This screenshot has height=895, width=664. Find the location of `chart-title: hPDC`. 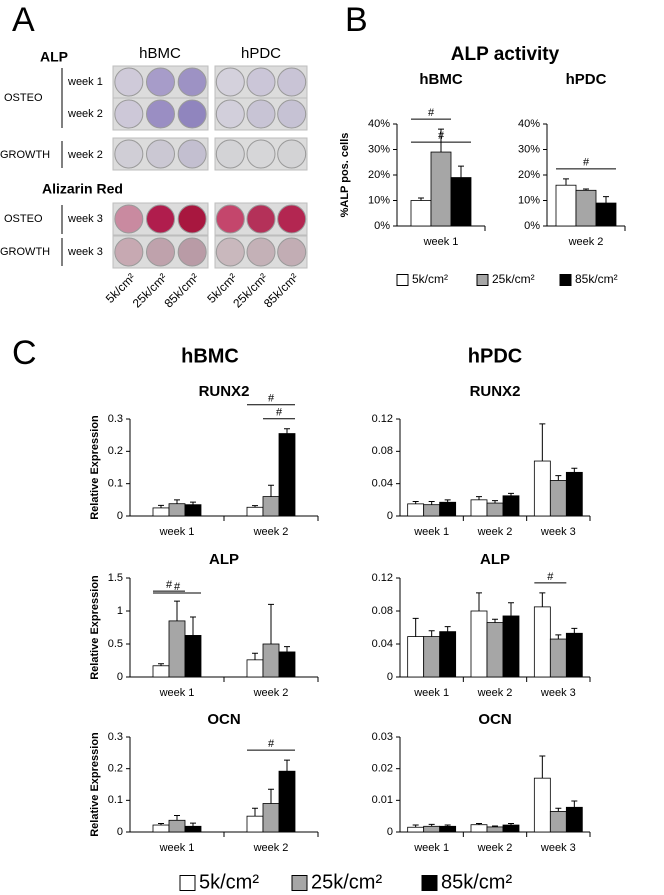

chart-title: hPDC is located at coordinates (586, 79).